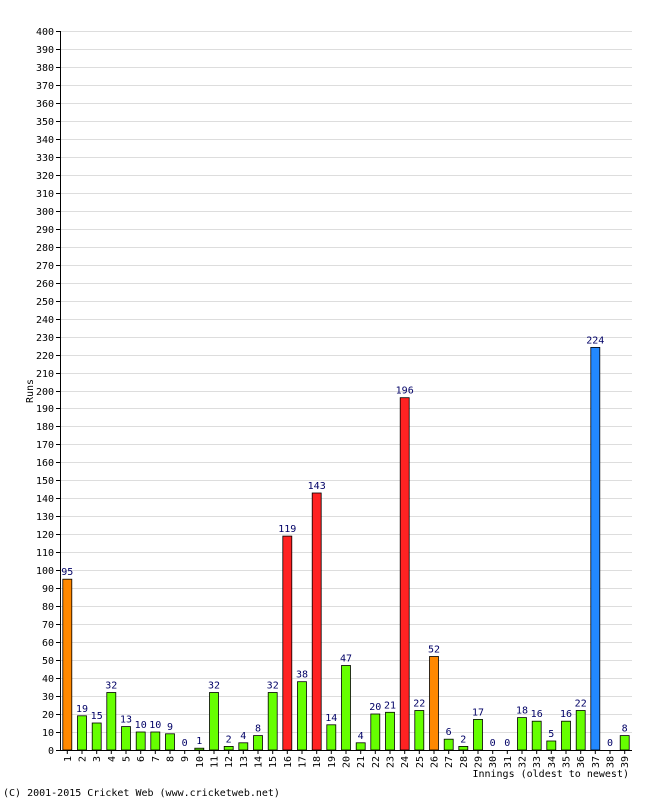 The width and height of the screenshot is (650, 805). Describe the element at coordinates (611, 762) in the screenshot. I see `x-tick-label: 38` at that location.